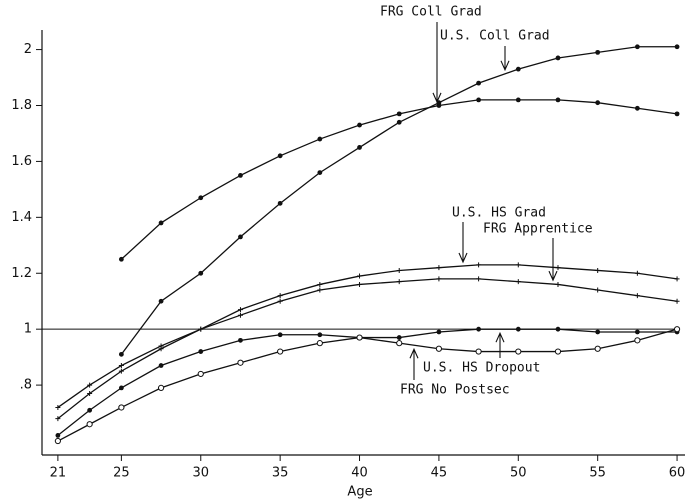 The width and height of the screenshot is (690, 501). I want to click on x-tick-label: 45, so click(439, 473).